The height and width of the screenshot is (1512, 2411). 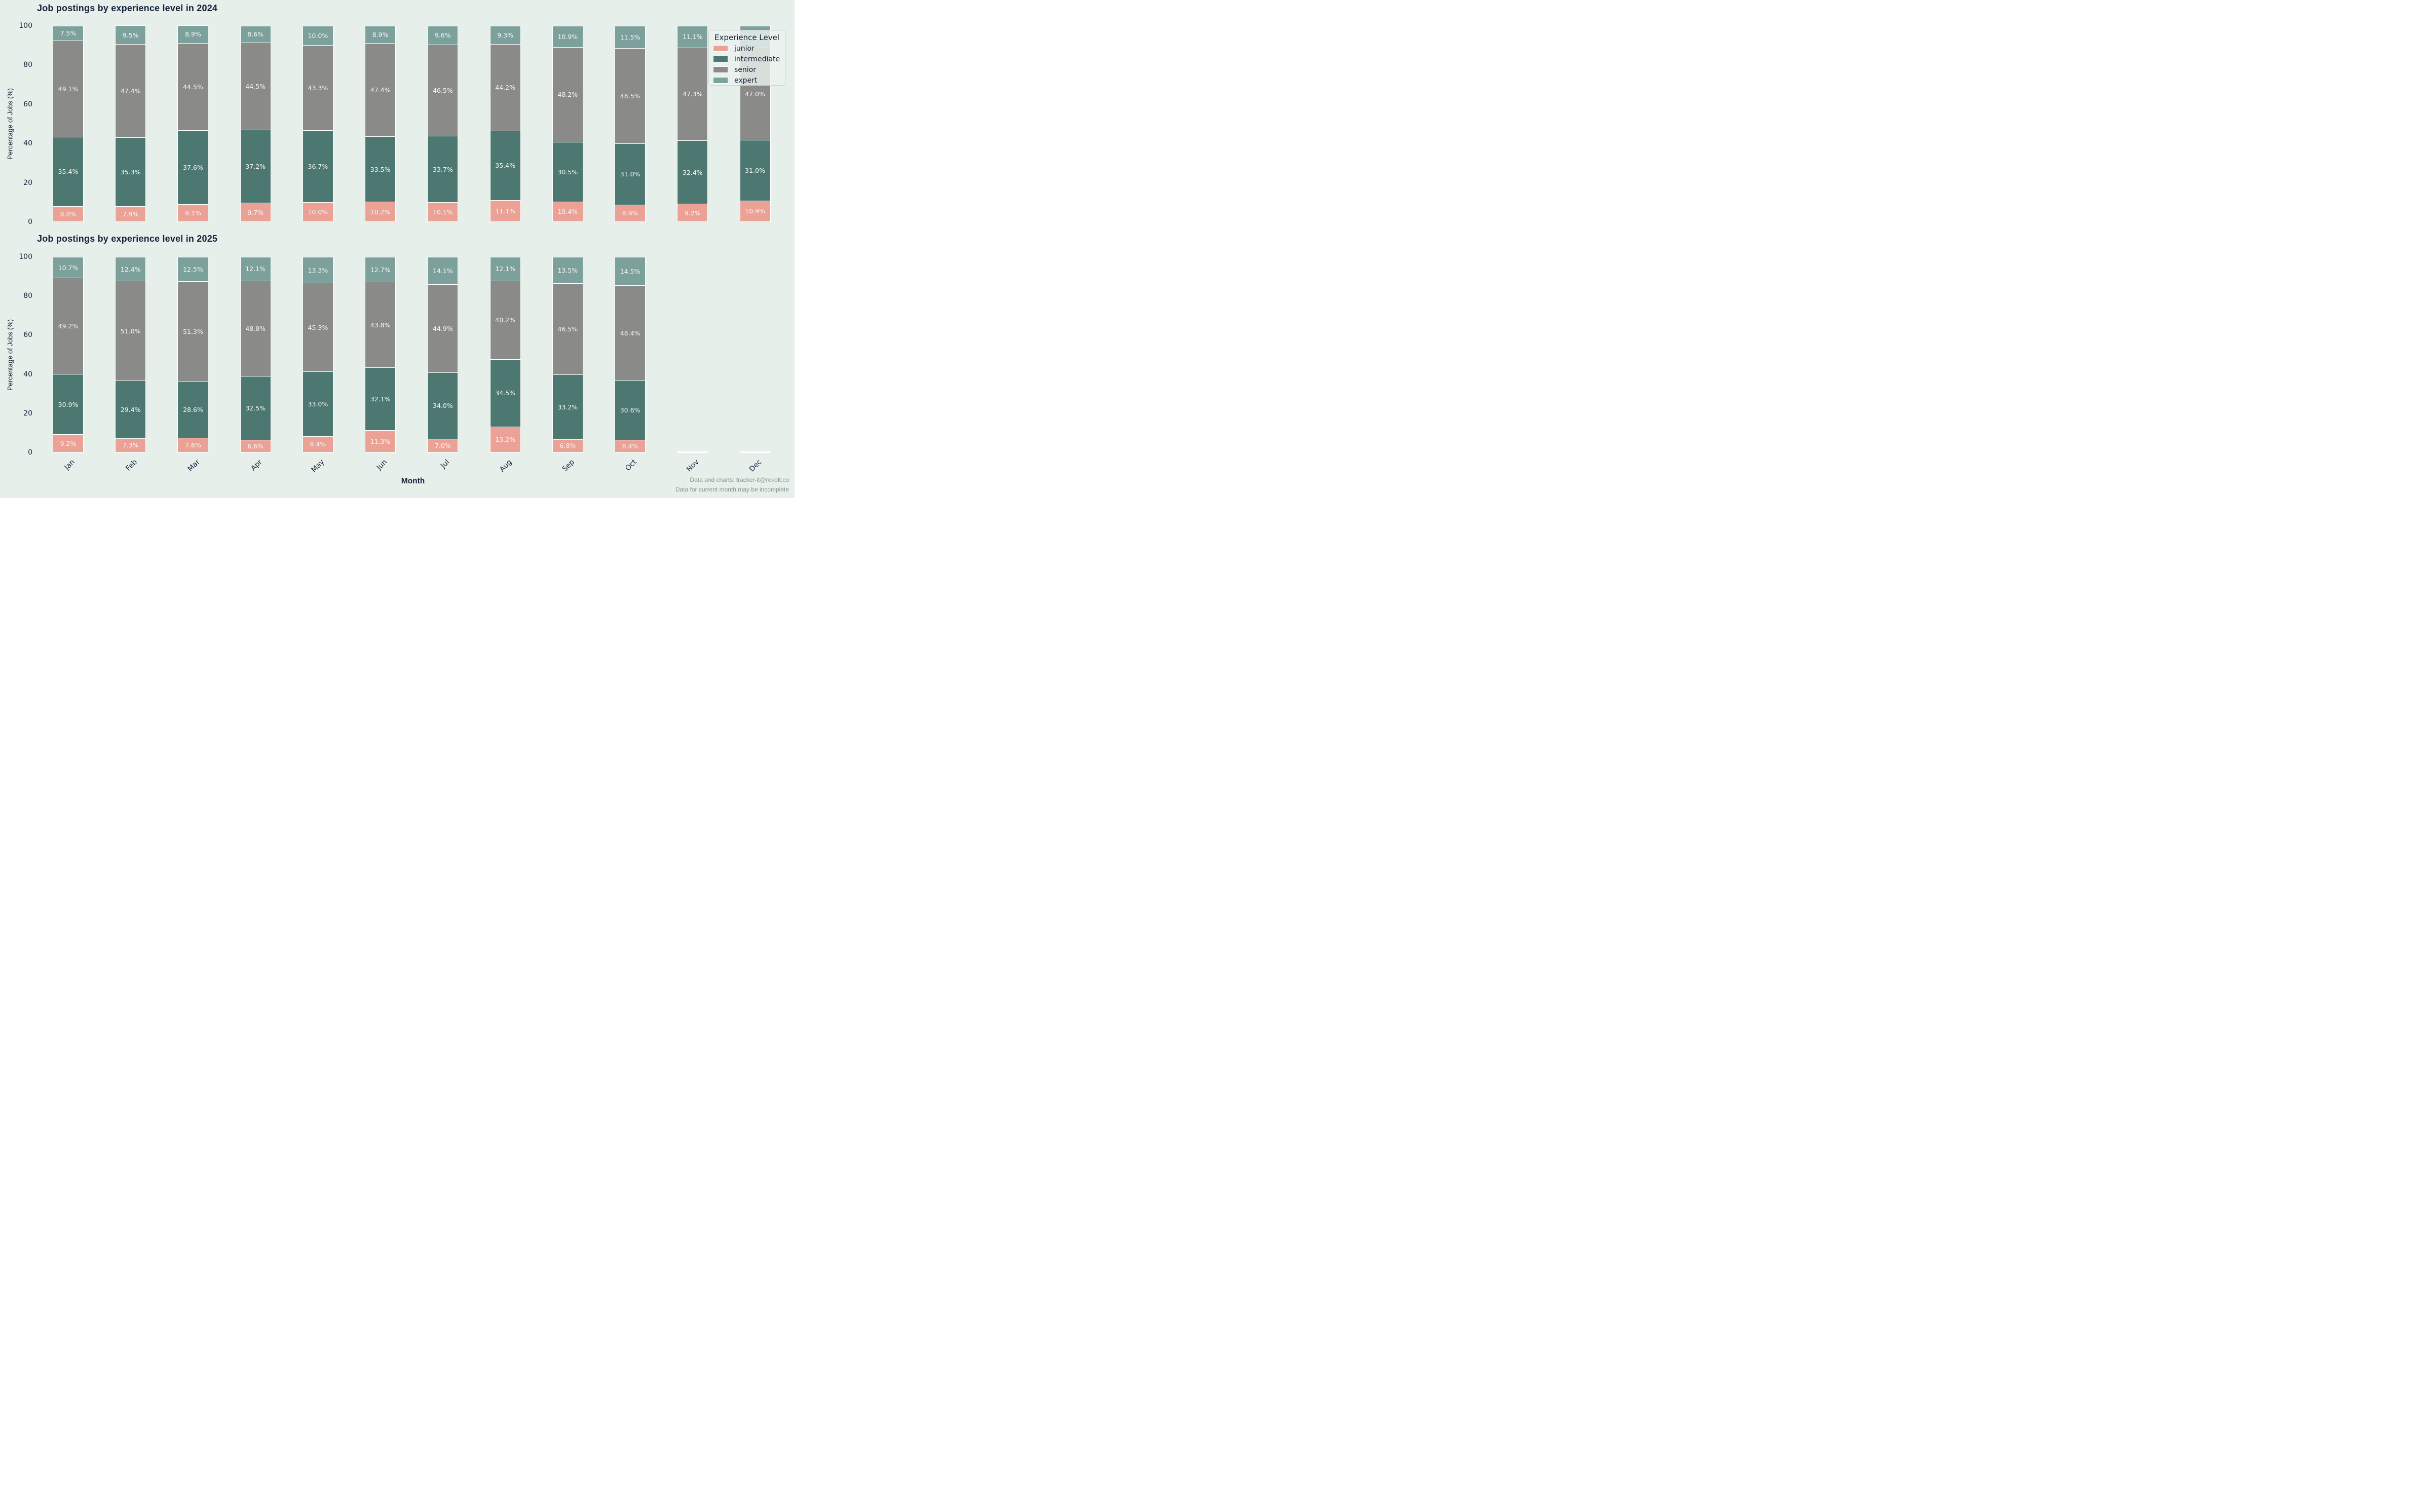 I want to click on y-axis-label-2025: Percentage of Jobs (%), so click(x=10, y=355).